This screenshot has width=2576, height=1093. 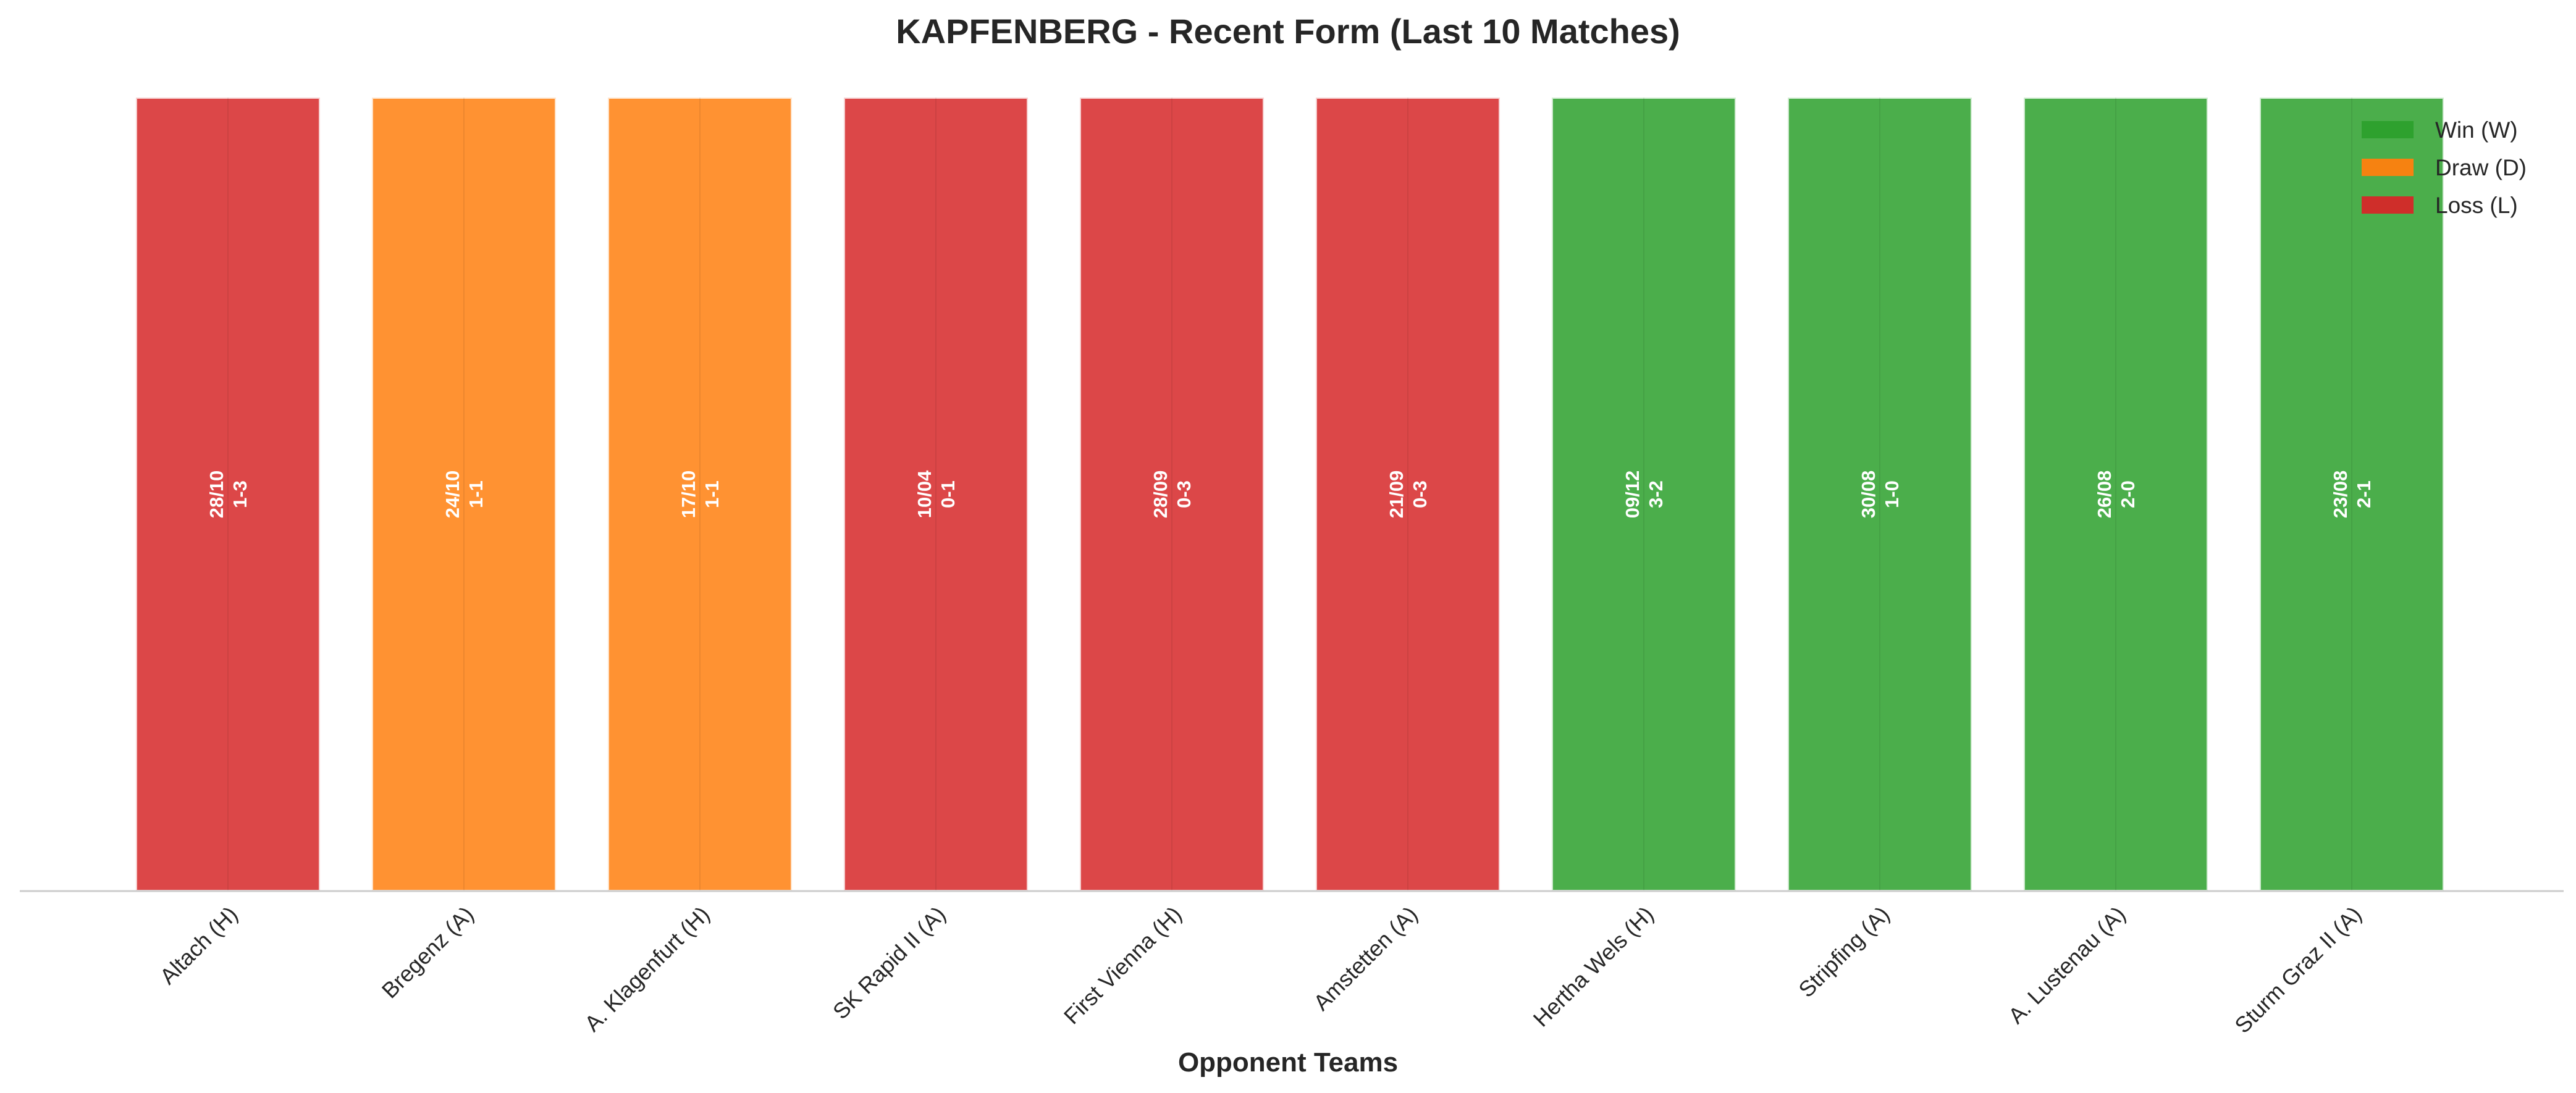 I want to click on bar-label-date: 28/09, so click(x=1160, y=495).